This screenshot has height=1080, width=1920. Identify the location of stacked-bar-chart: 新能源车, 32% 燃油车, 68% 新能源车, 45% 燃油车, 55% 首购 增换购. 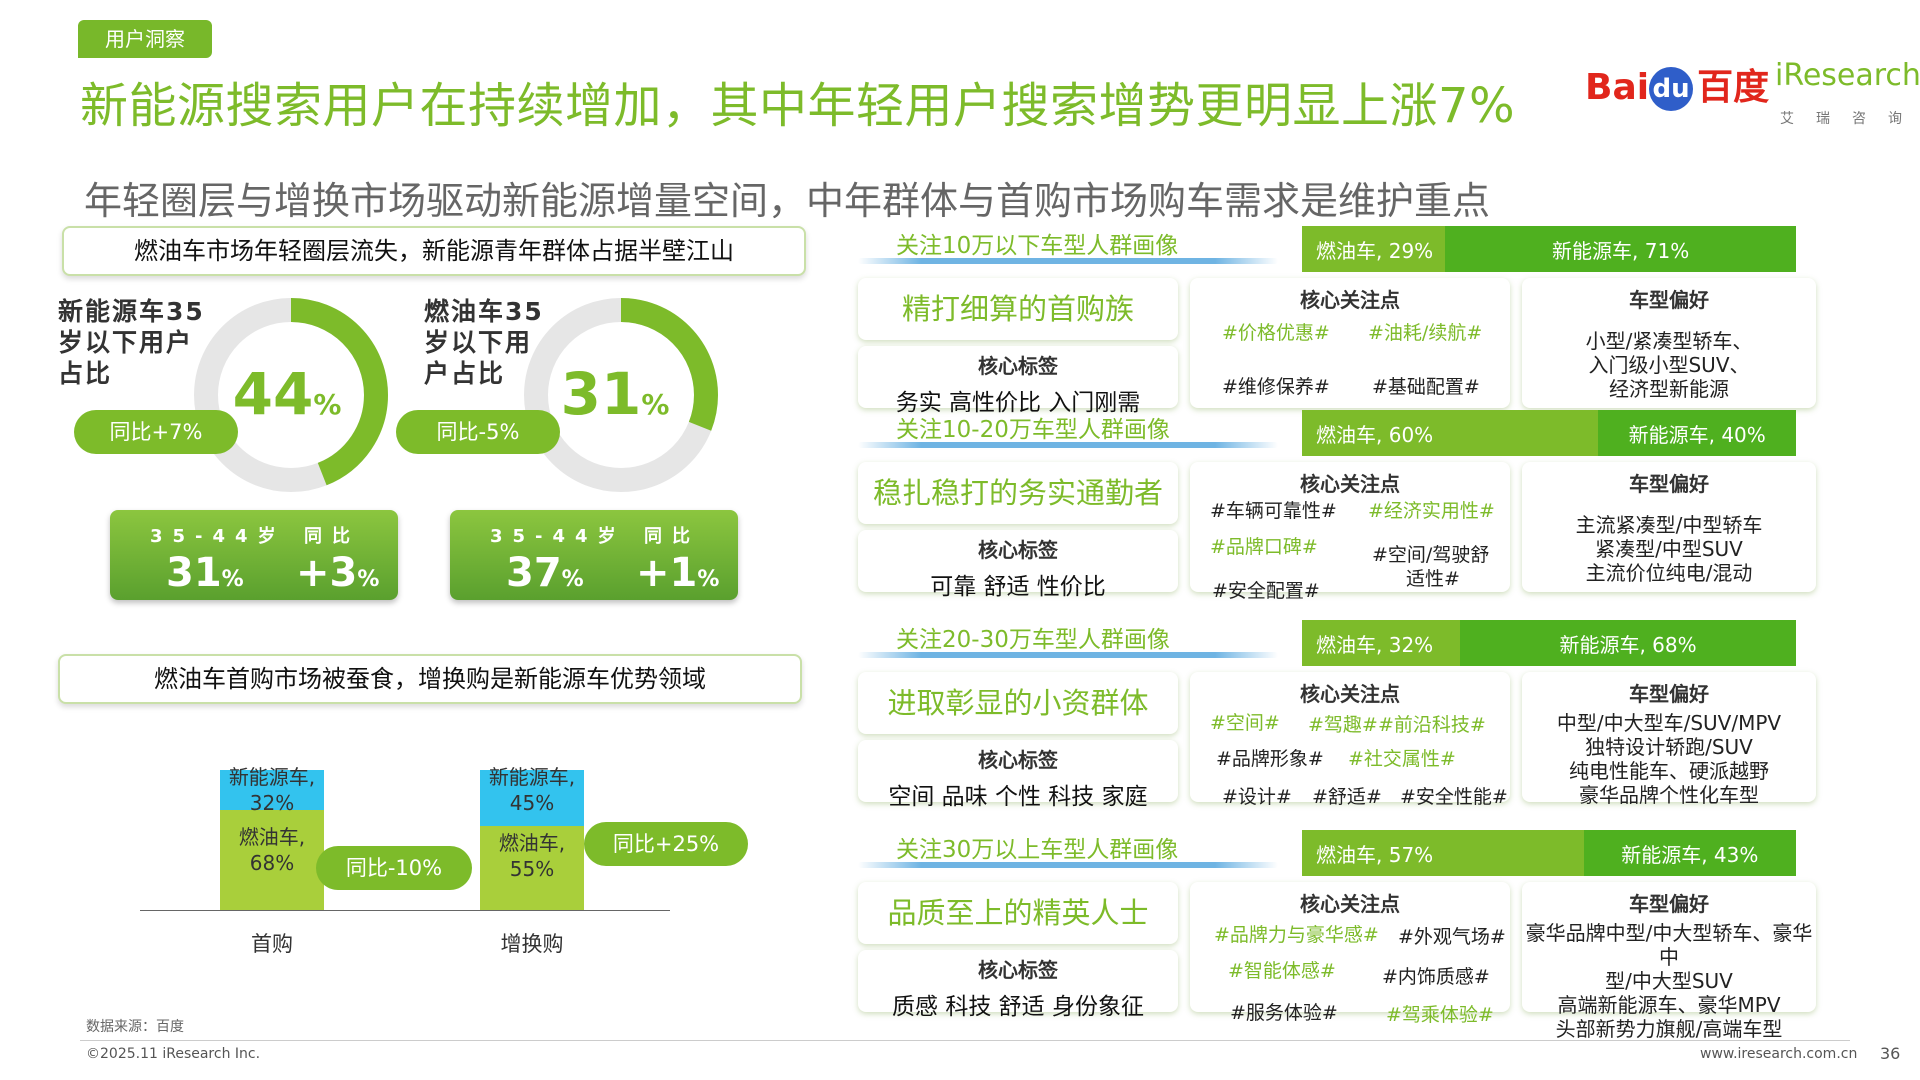
(405, 858).